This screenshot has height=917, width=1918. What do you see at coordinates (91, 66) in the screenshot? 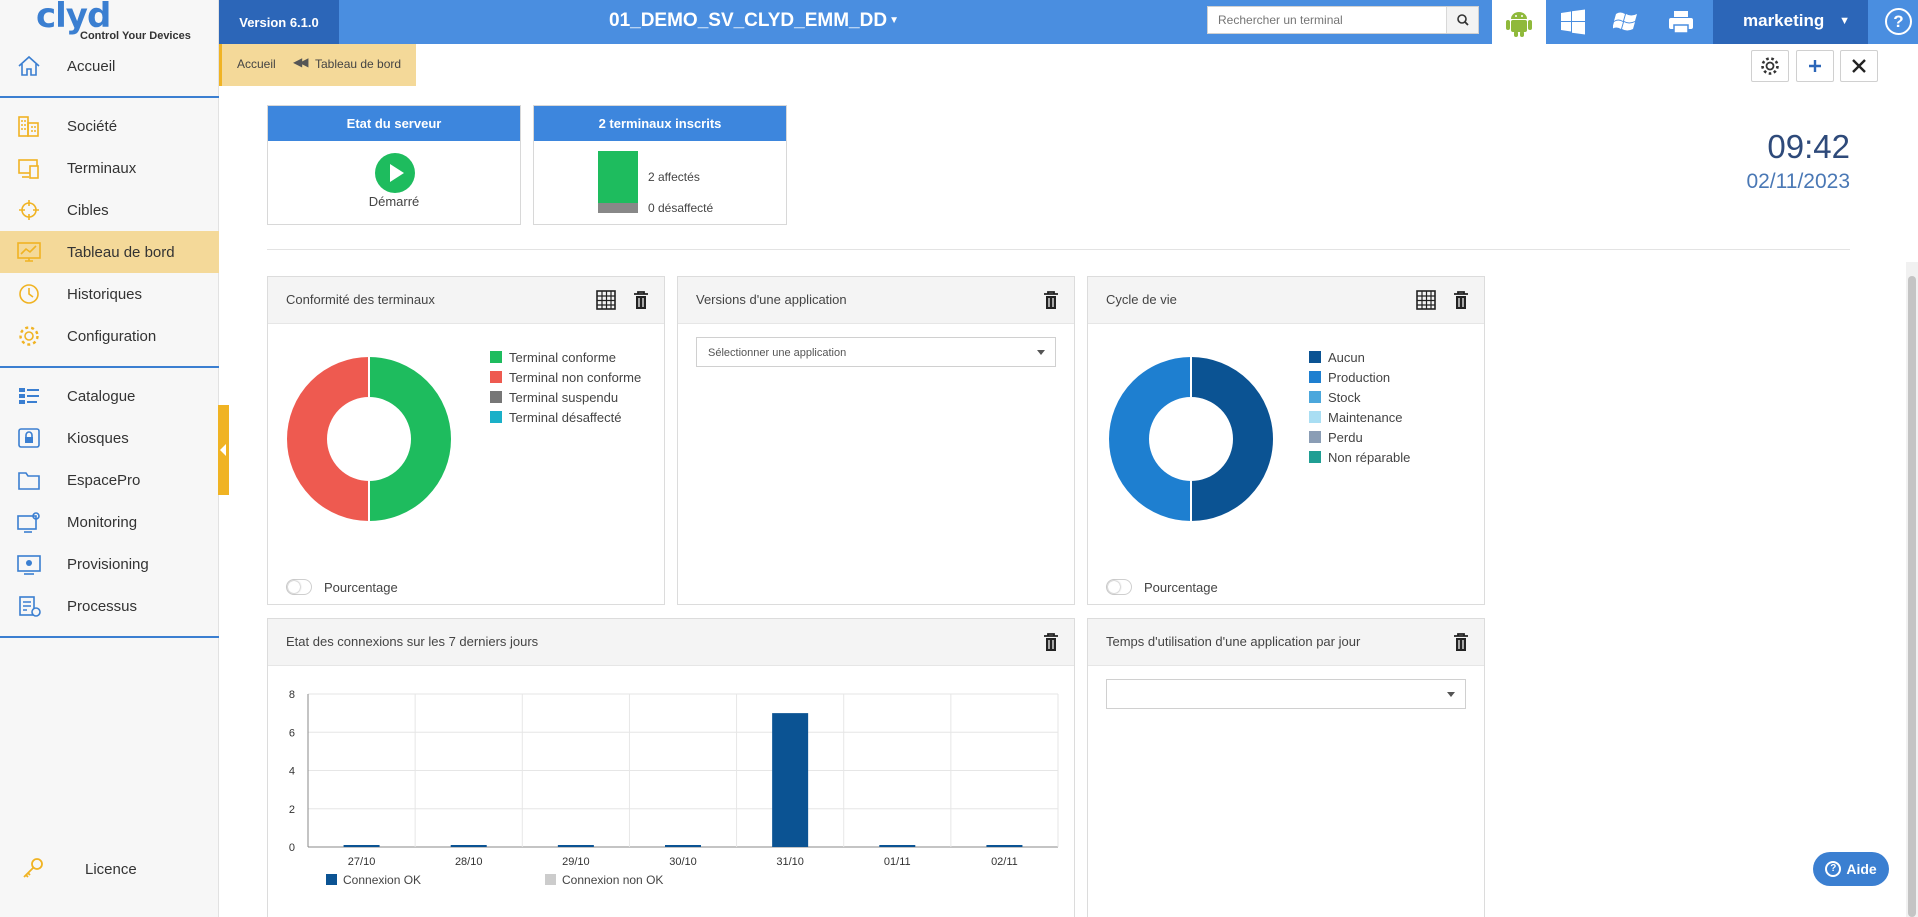
I see `sidebar-item-label: Accueil` at bounding box center [91, 66].